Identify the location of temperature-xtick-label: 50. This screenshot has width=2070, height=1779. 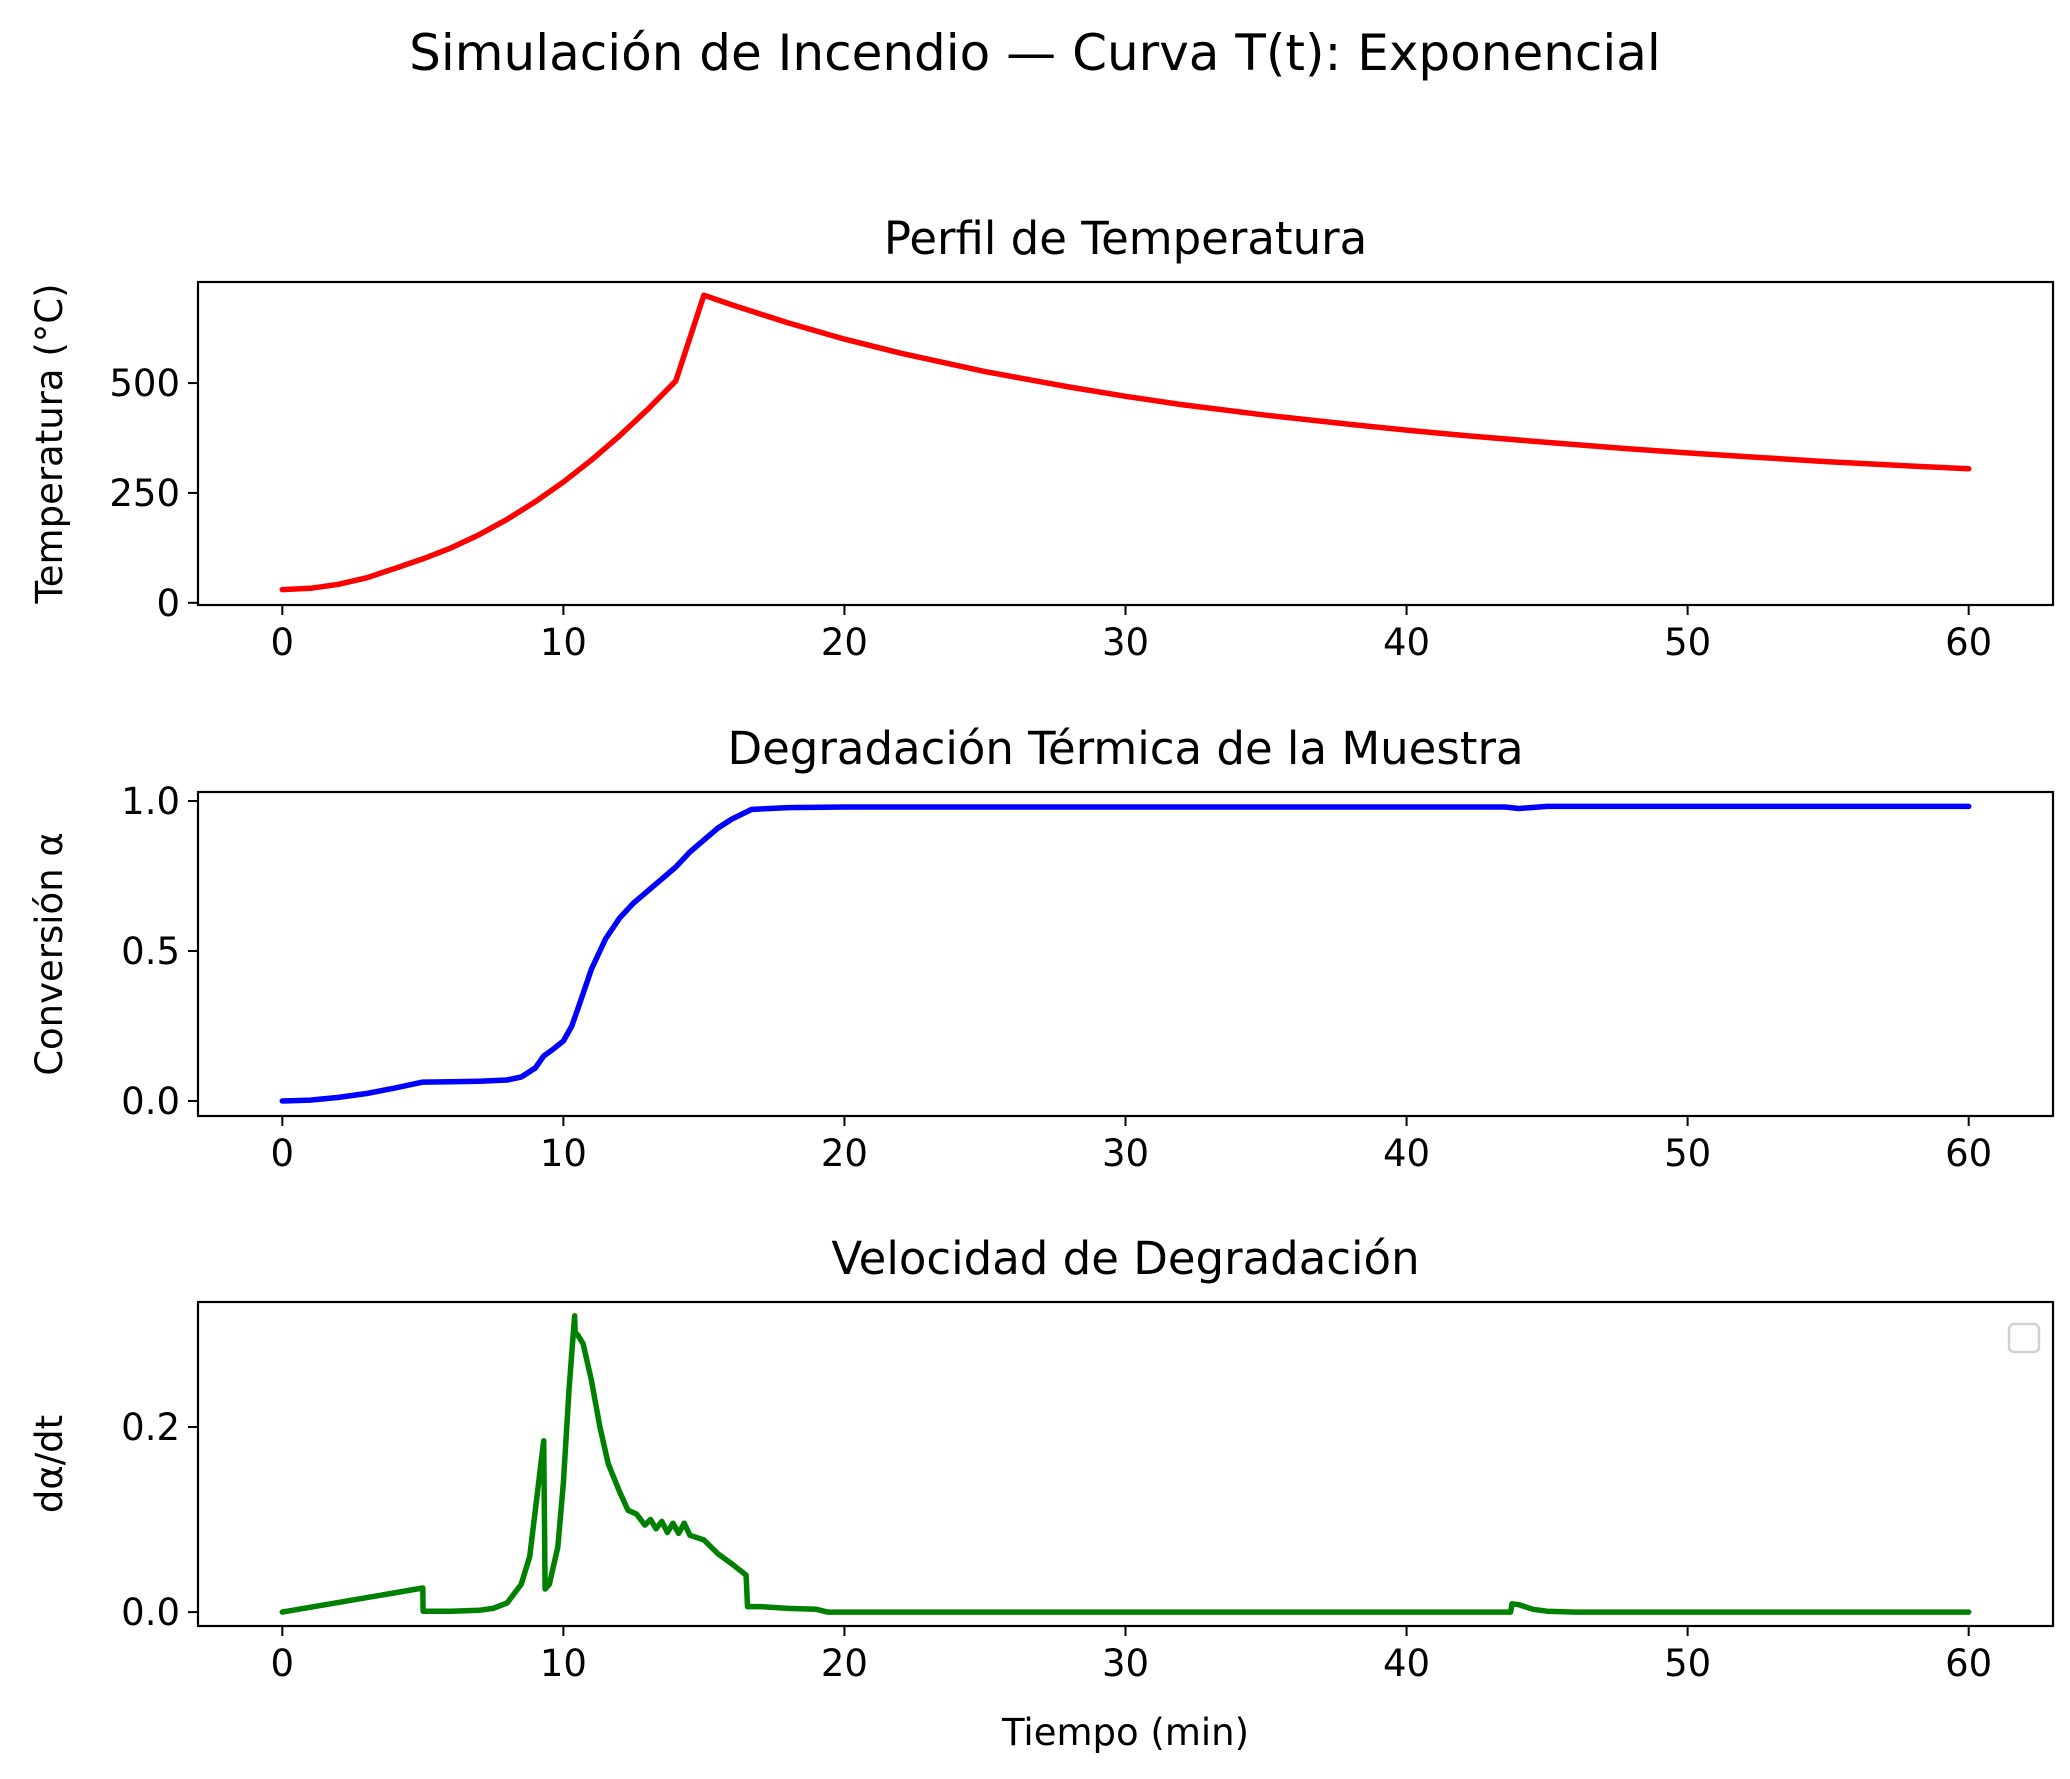
(1687, 642).